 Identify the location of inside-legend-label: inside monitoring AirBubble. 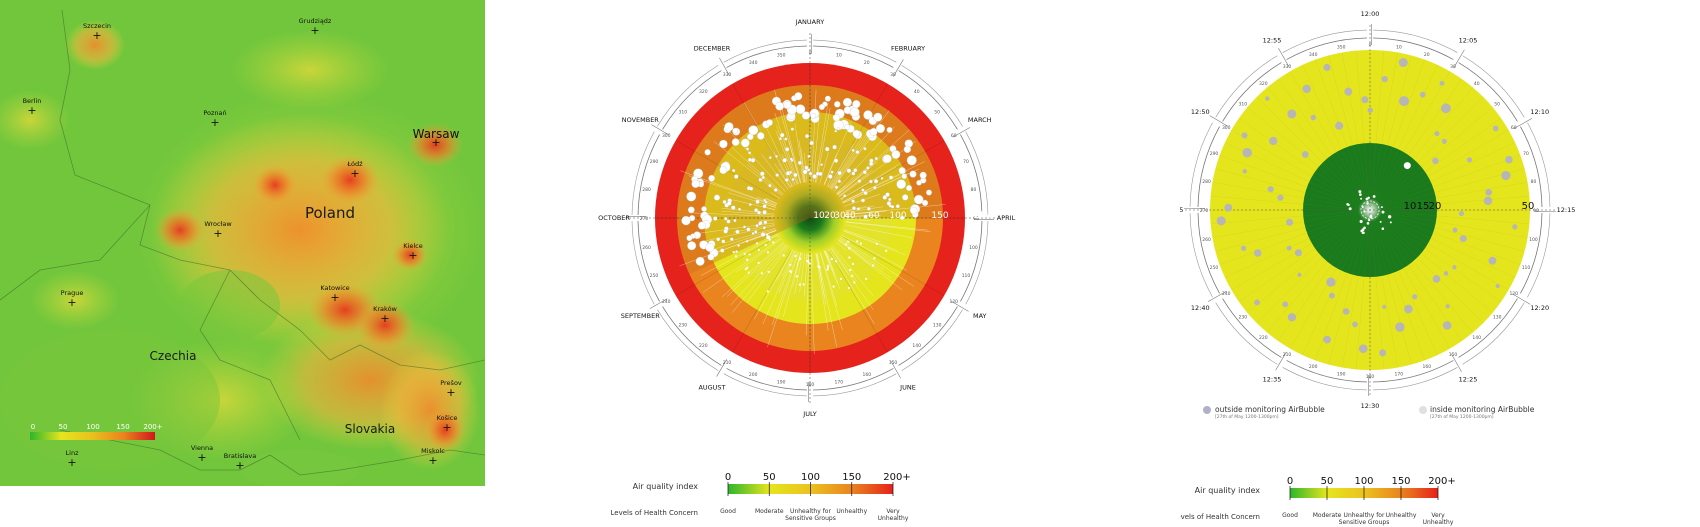
(1482, 409).